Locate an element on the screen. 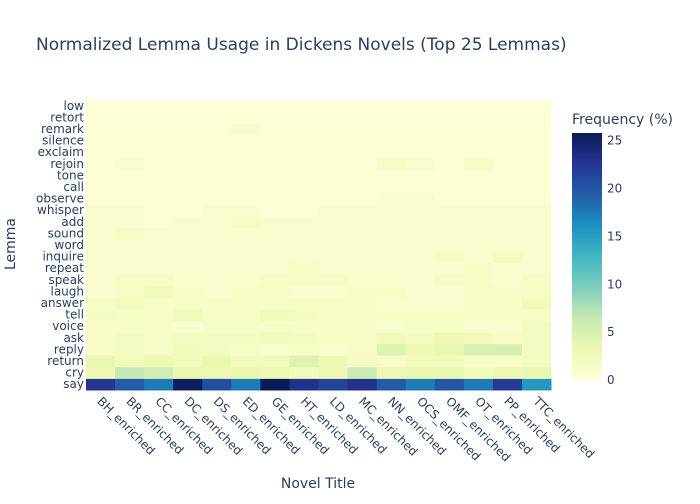 This screenshot has height=504, width=700. y-tick-label: whisper is located at coordinates (60, 210).